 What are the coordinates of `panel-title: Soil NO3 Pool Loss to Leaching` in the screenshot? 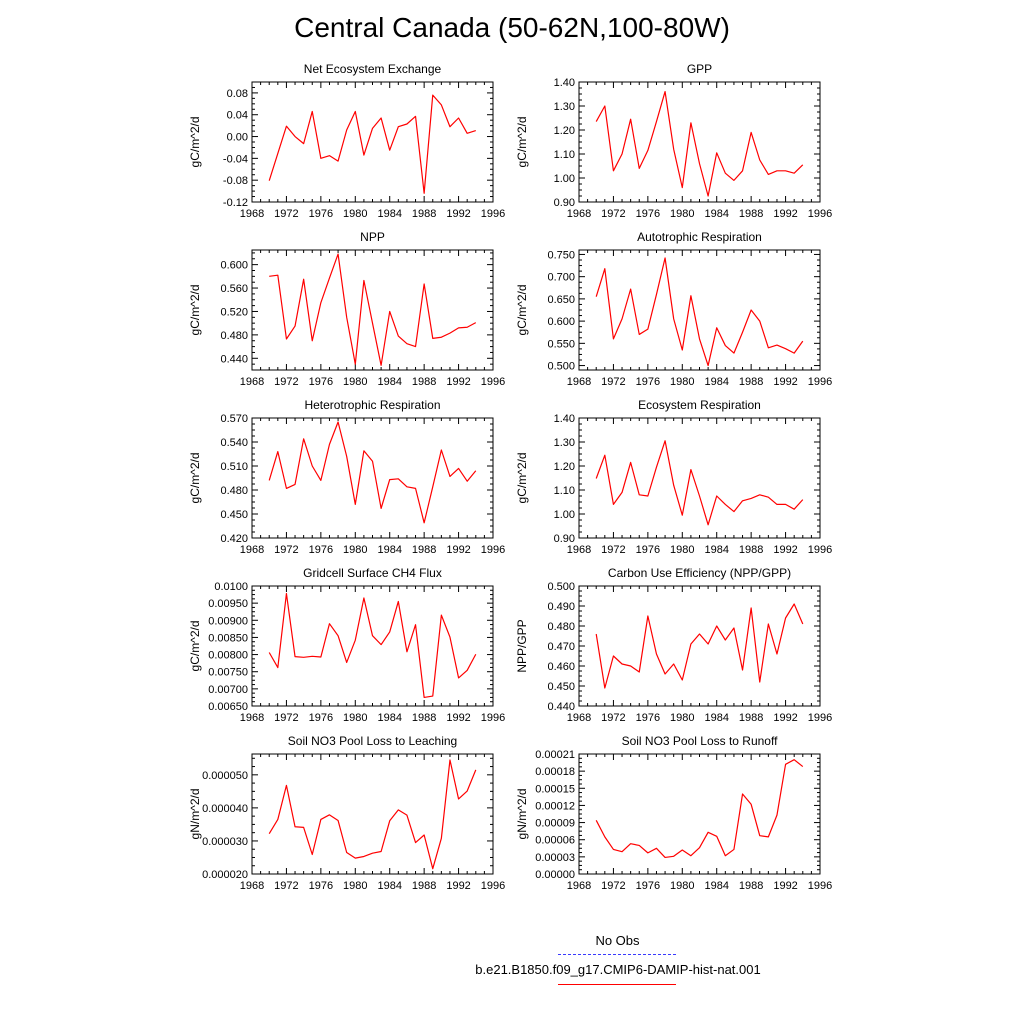 It's located at (372, 741).